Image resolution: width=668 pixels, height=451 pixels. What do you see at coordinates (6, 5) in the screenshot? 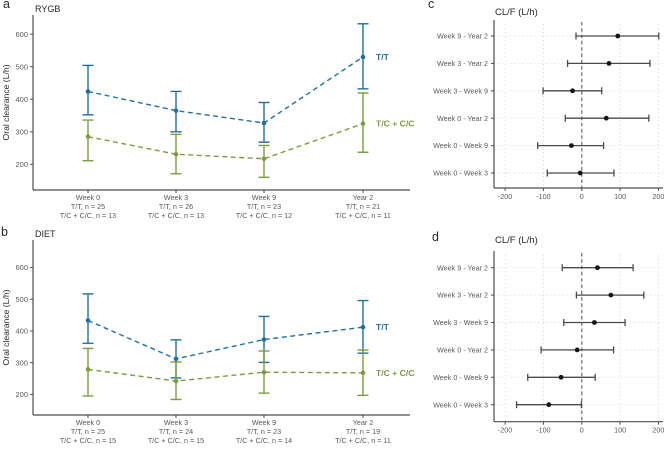
I see `panel-a-letter: a` at bounding box center [6, 5].